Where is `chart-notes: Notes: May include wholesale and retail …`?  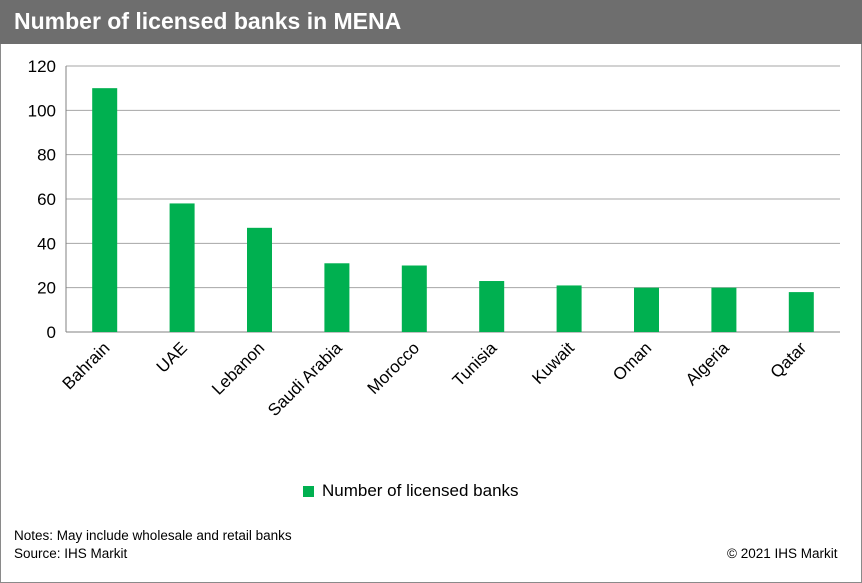 chart-notes: Notes: May include wholesale and retail … is located at coordinates (153, 535).